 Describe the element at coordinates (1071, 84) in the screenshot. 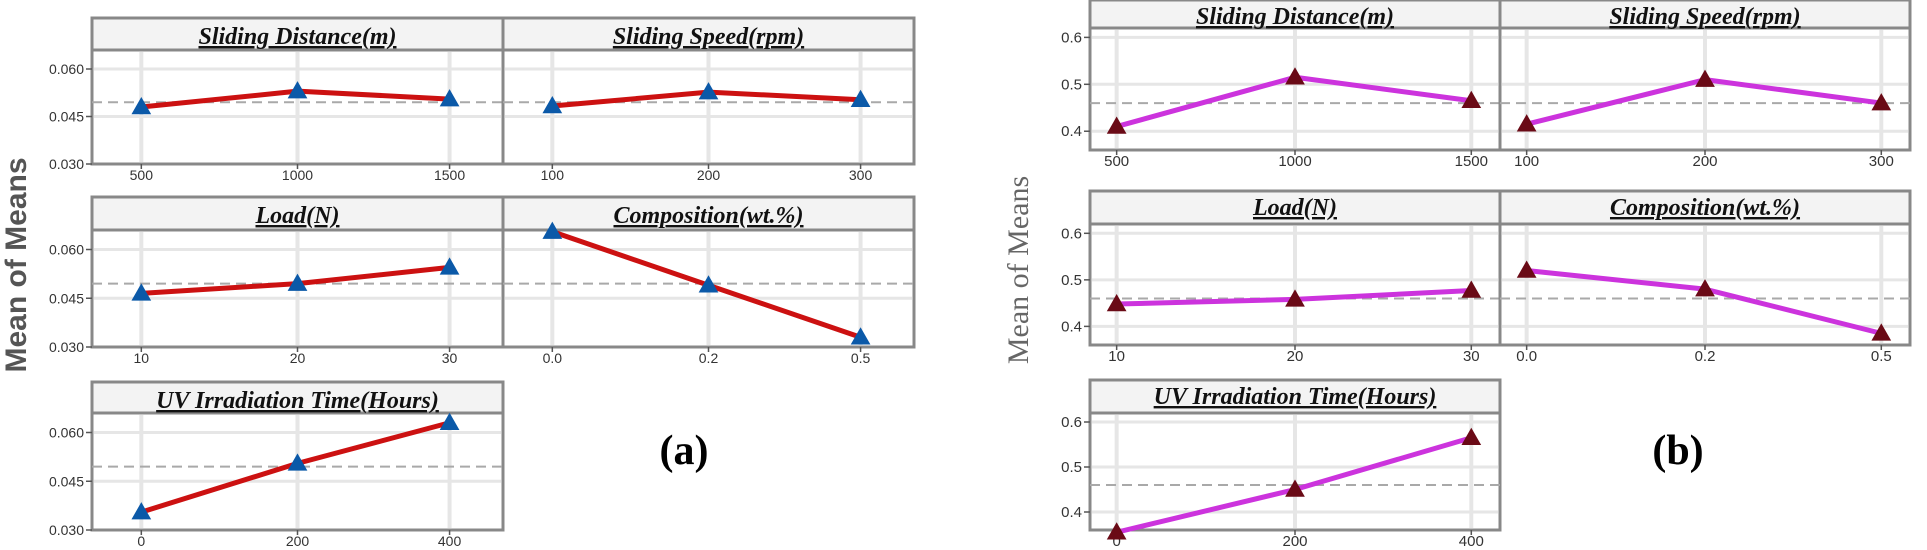

I see `chart-5-ytick-label-1: 0.5` at that location.